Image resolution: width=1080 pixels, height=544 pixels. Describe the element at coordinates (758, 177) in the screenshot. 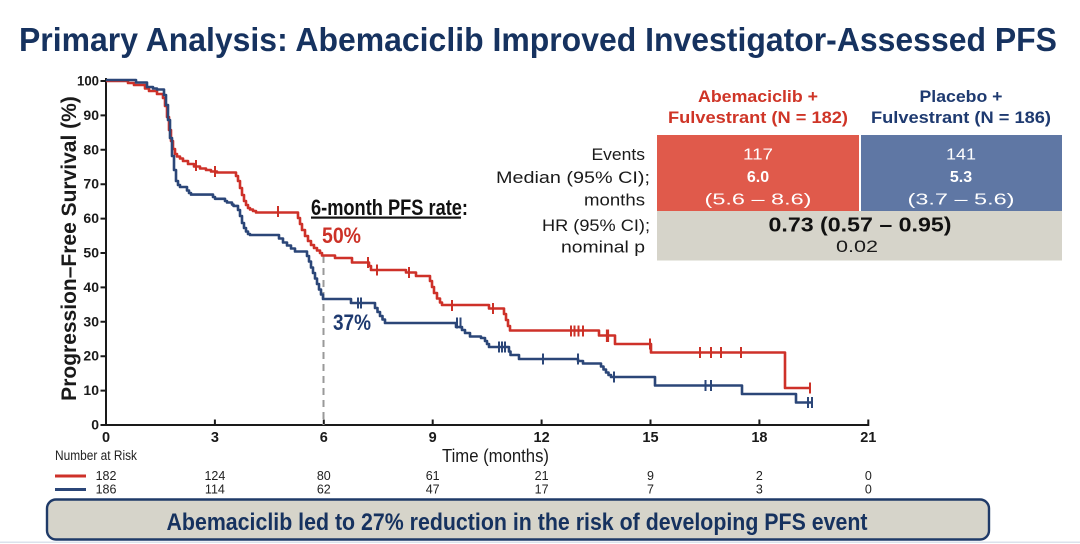

I see `svg-text: 6.0` at that location.